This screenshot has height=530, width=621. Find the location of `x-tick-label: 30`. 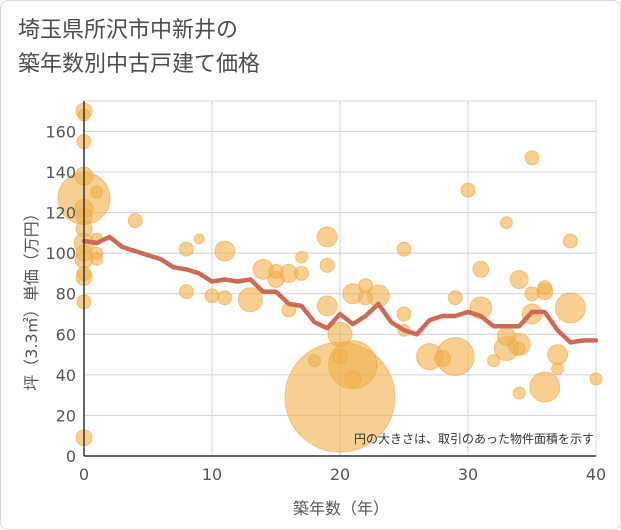

x-tick-label: 30 is located at coordinates (468, 474).